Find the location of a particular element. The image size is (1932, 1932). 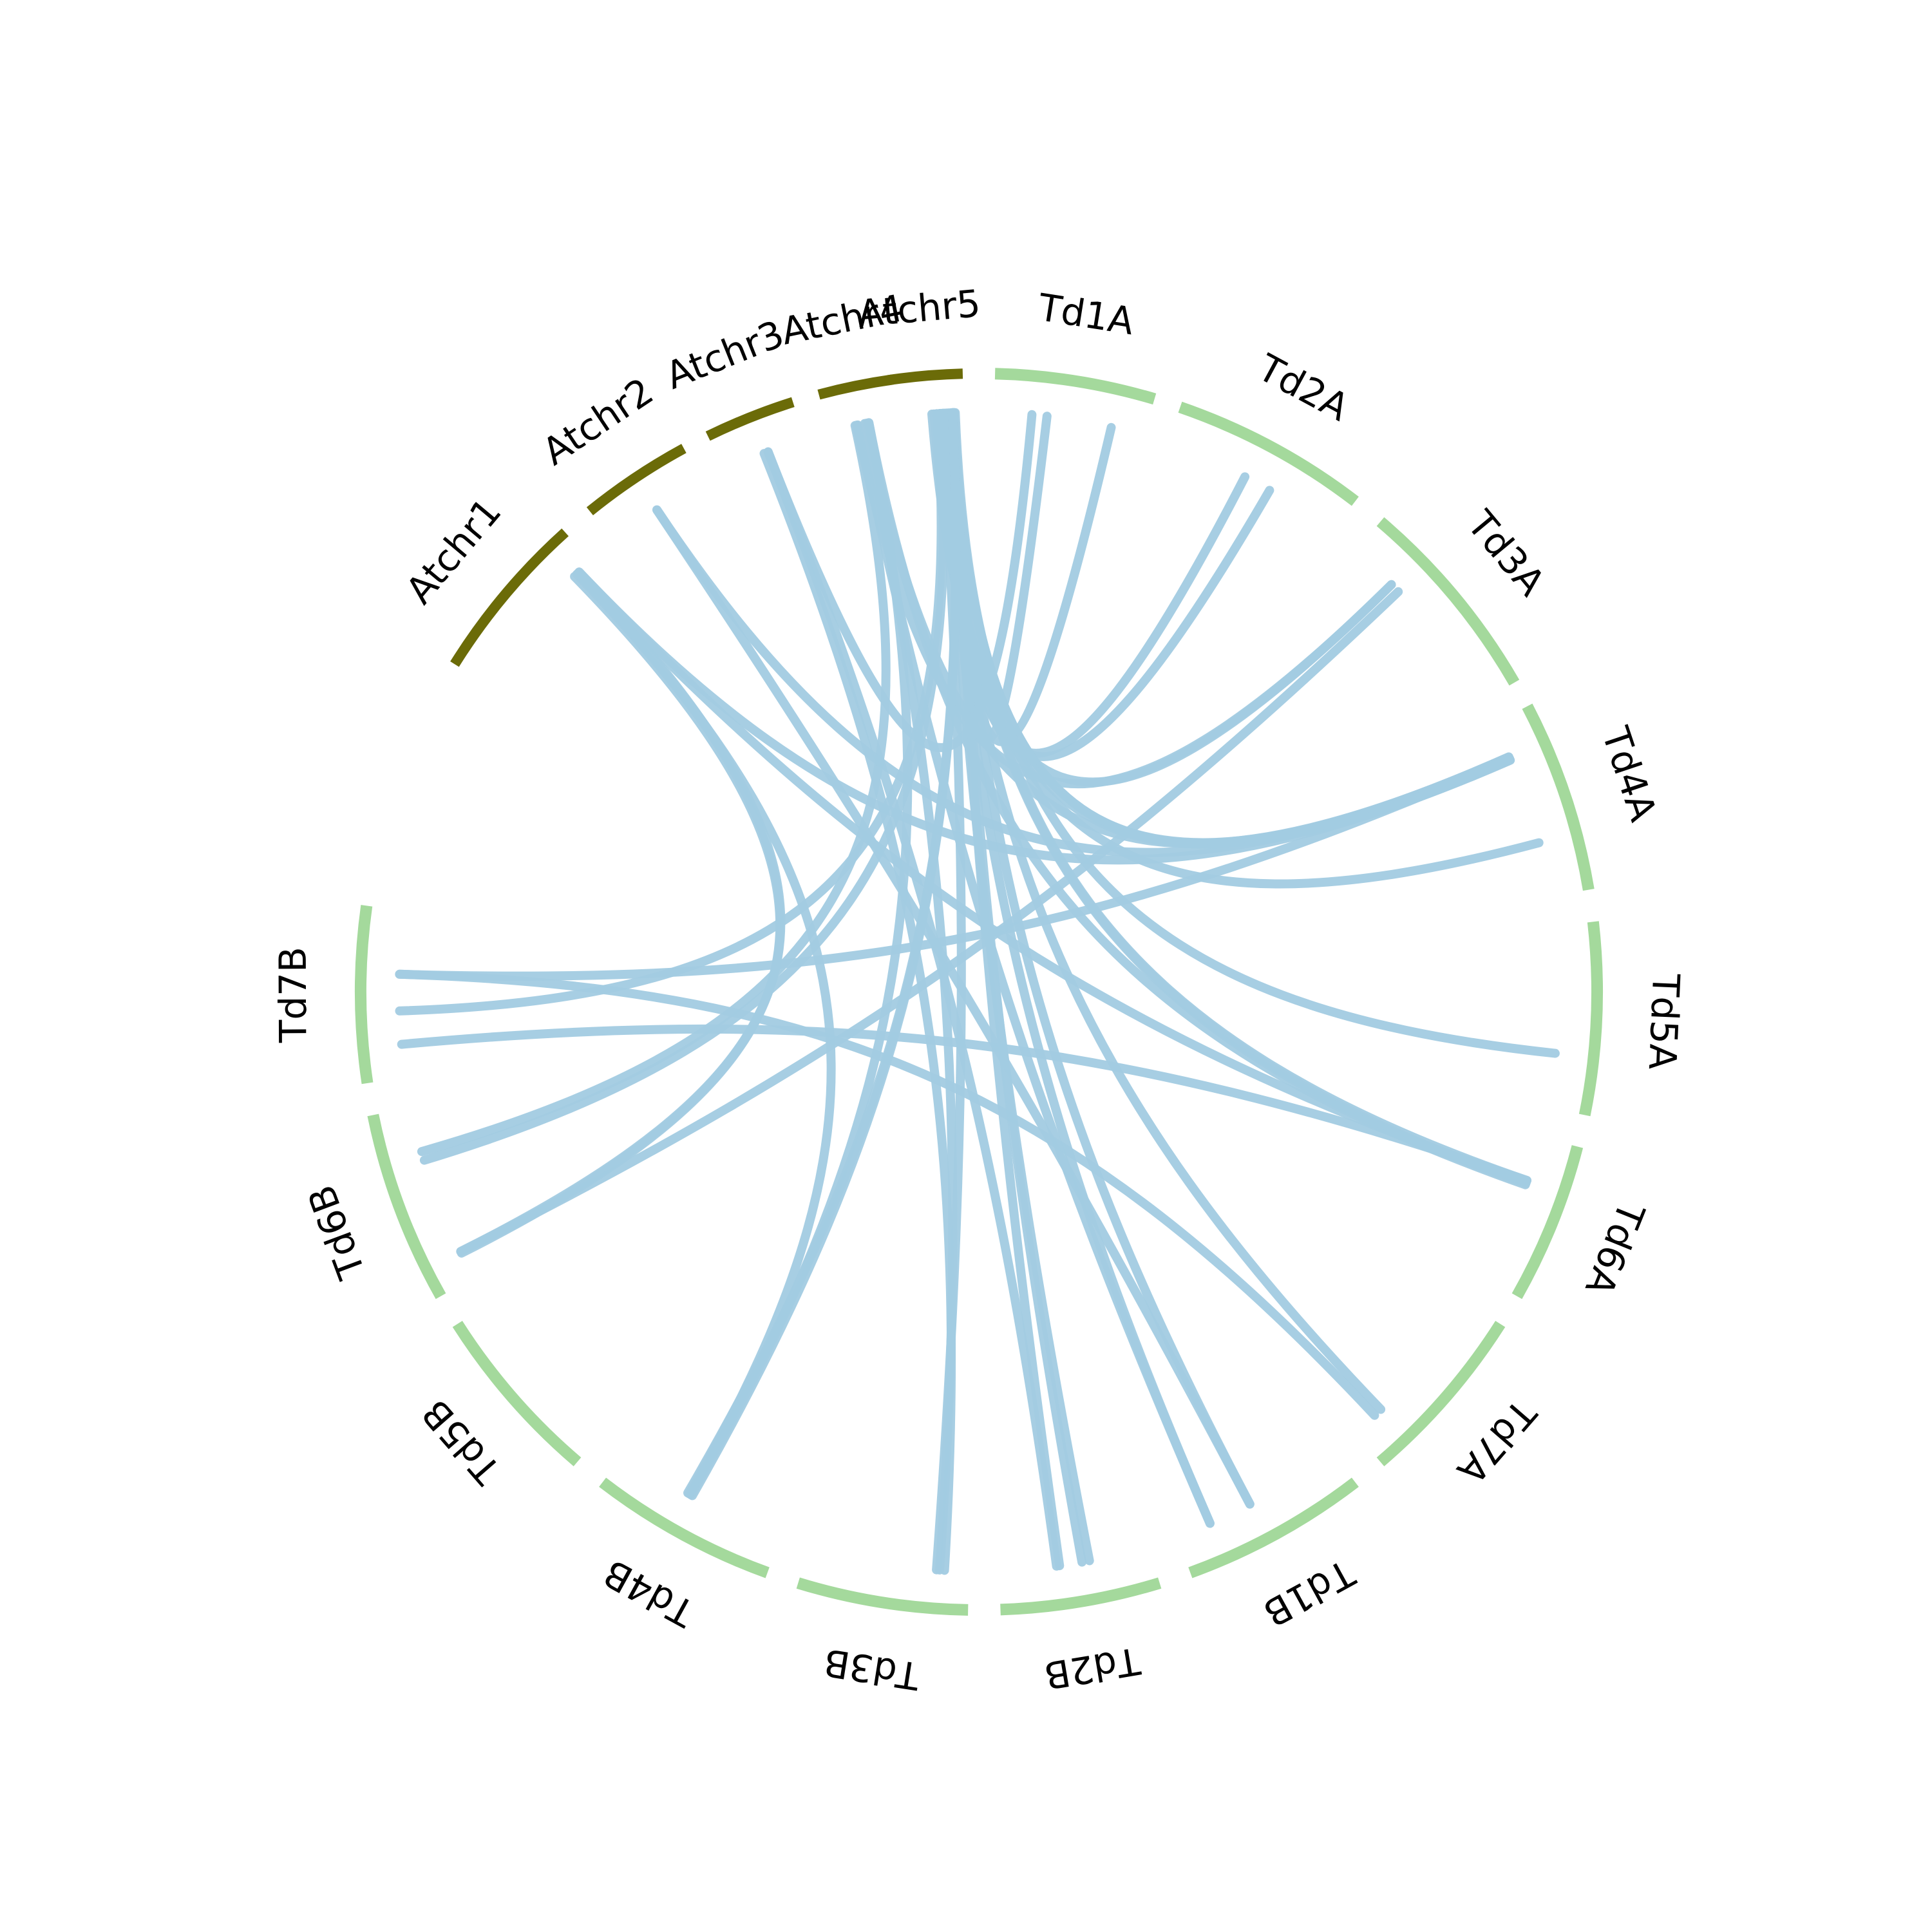

chromosome-arc-td4b is located at coordinates (684, 1527).